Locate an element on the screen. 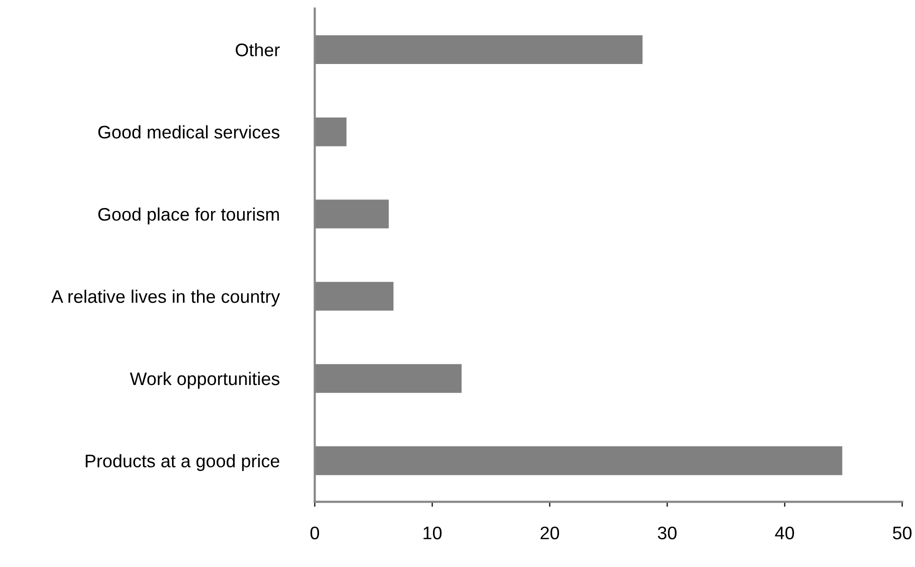  y-tick-label: A relative lives in the country is located at coordinates (165, 298).